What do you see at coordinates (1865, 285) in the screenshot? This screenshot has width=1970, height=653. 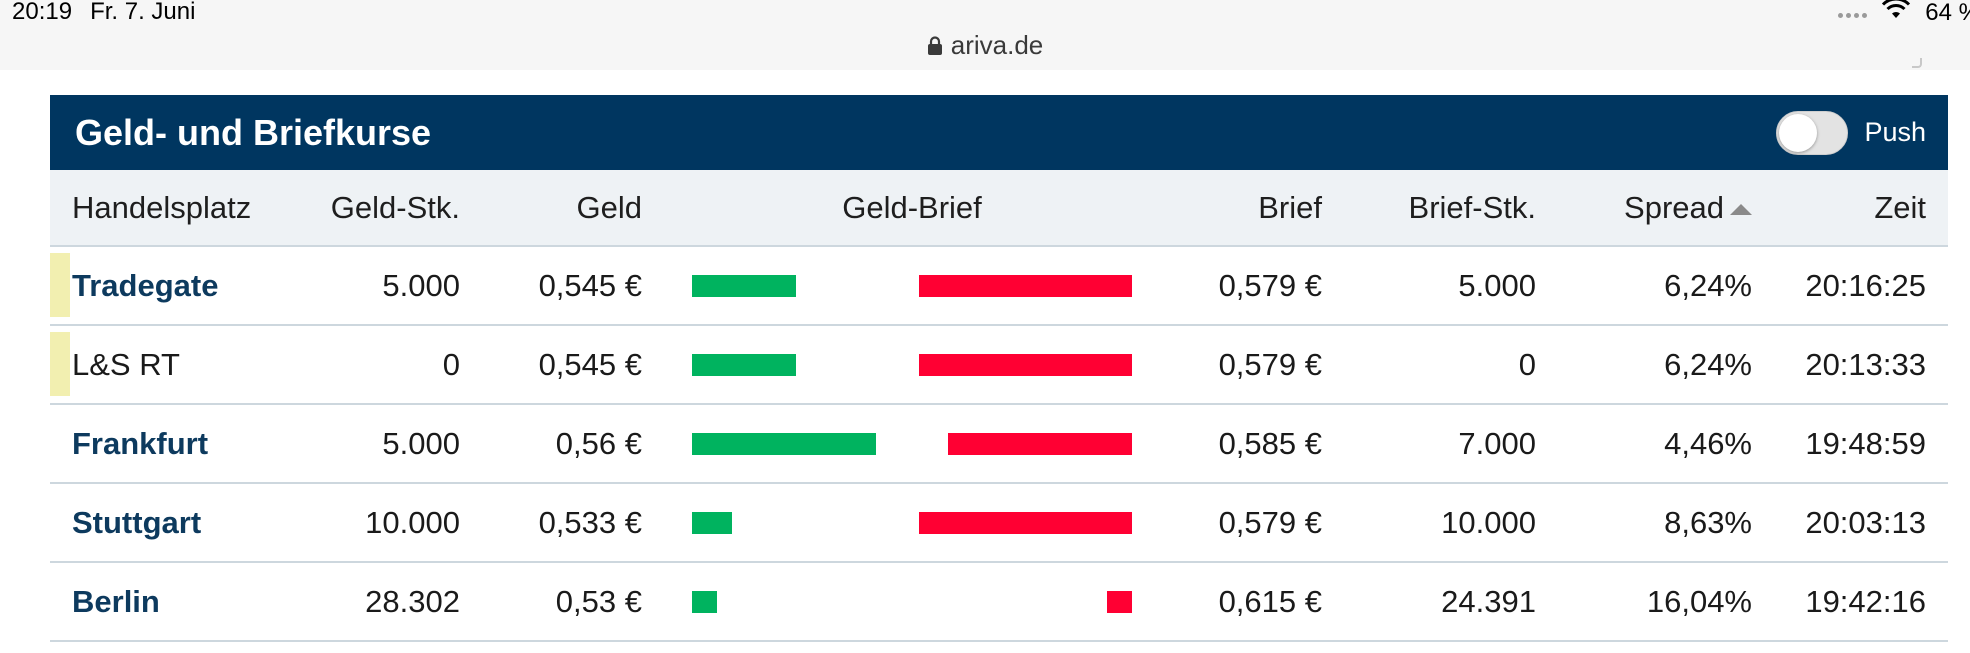 I see `cell-zeit: 20:16:25` at bounding box center [1865, 285].